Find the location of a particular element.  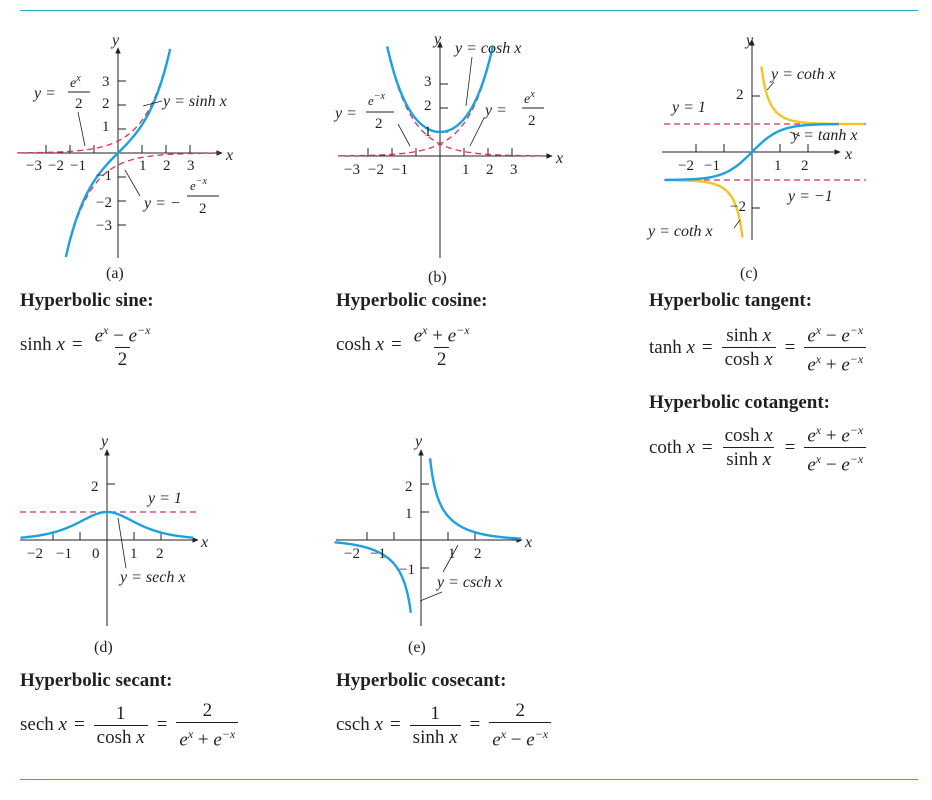

panel-e-x-label: x is located at coordinates (528, 542).